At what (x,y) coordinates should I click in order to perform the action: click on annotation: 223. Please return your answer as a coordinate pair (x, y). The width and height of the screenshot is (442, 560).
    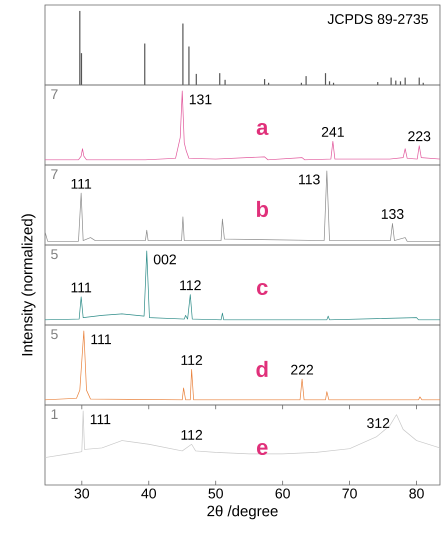
    Looking at the image, I should click on (419, 136).